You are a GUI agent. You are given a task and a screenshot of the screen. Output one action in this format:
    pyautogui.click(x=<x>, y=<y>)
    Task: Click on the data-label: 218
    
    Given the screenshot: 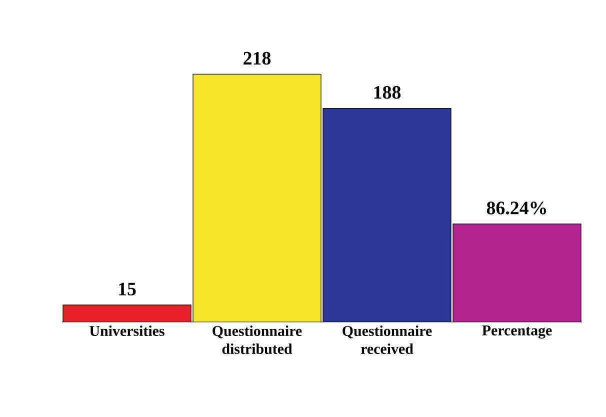 What is the action you would take?
    pyautogui.click(x=257, y=58)
    